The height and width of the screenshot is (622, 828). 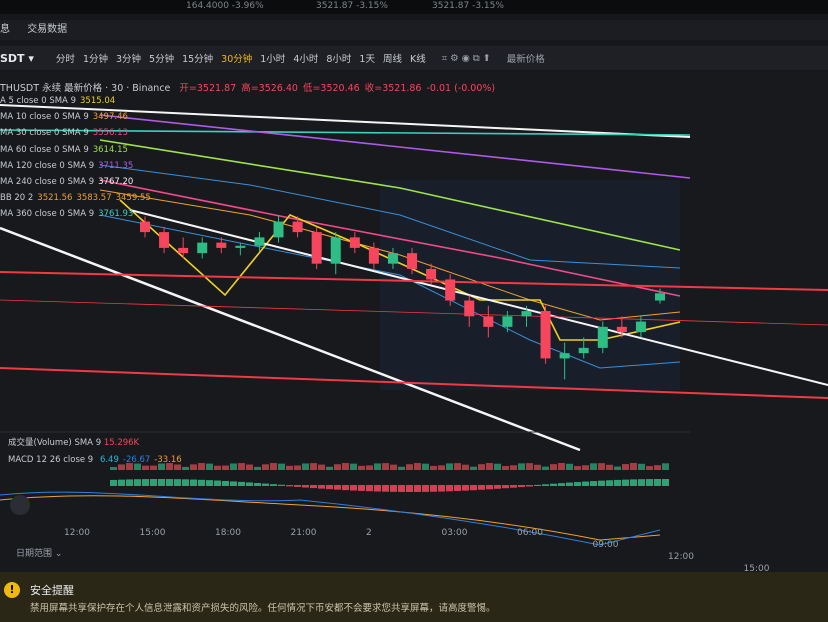 What do you see at coordinates (392, 59) in the screenshot?
I see `interval-button: 周线` at bounding box center [392, 59].